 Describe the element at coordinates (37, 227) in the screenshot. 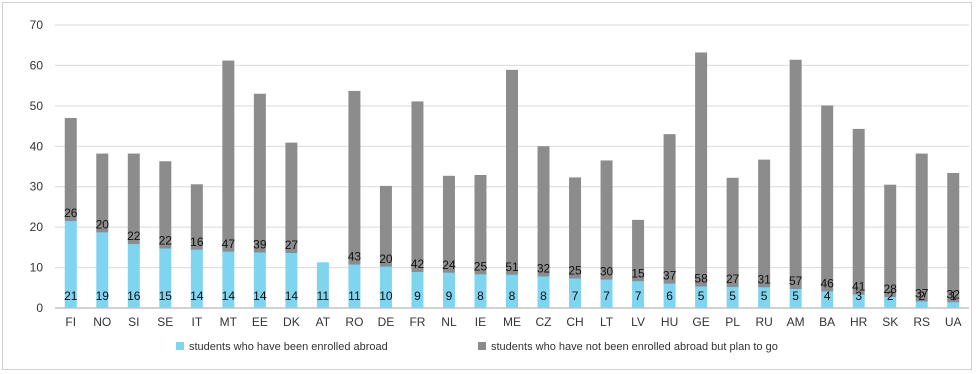

I see `y-tick-label: 20` at that location.